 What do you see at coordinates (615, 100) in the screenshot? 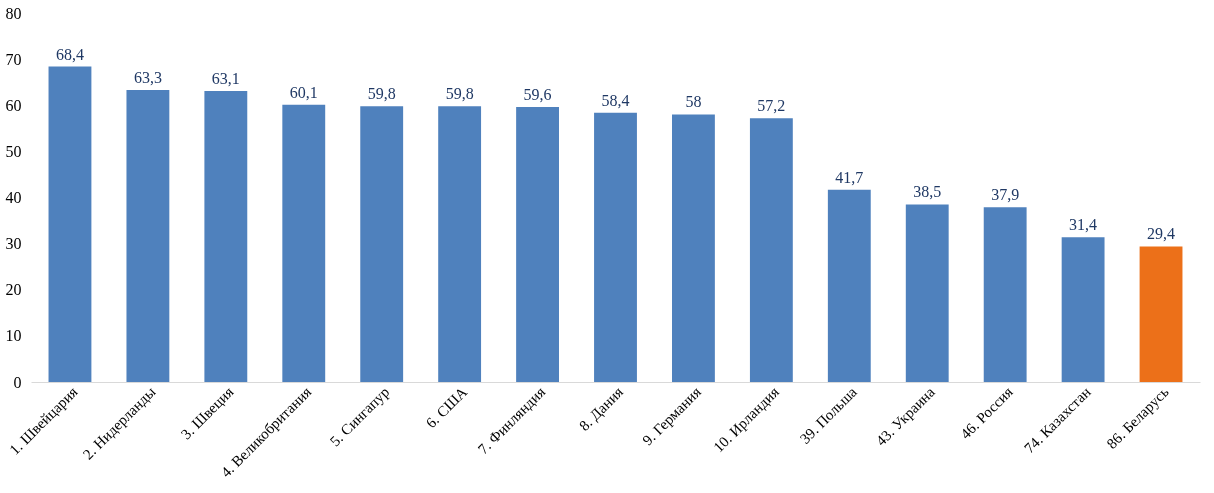
I see `data-label: 58,4` at bounding box center [615, 100].